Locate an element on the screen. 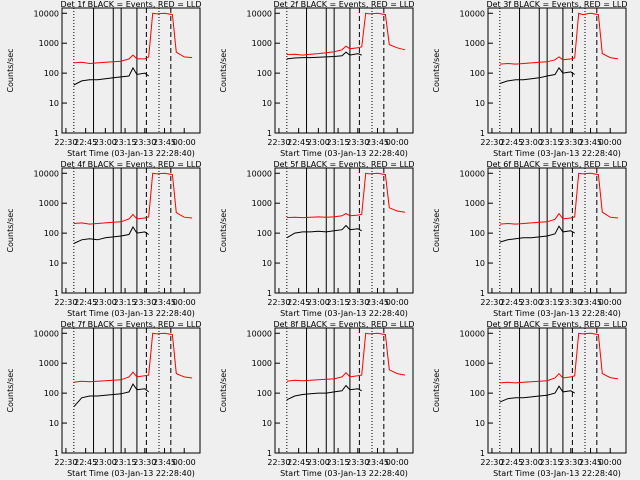  chart-title: Det 7f BLACK = Events, RED = LLD is located at coordinates (130, 324).